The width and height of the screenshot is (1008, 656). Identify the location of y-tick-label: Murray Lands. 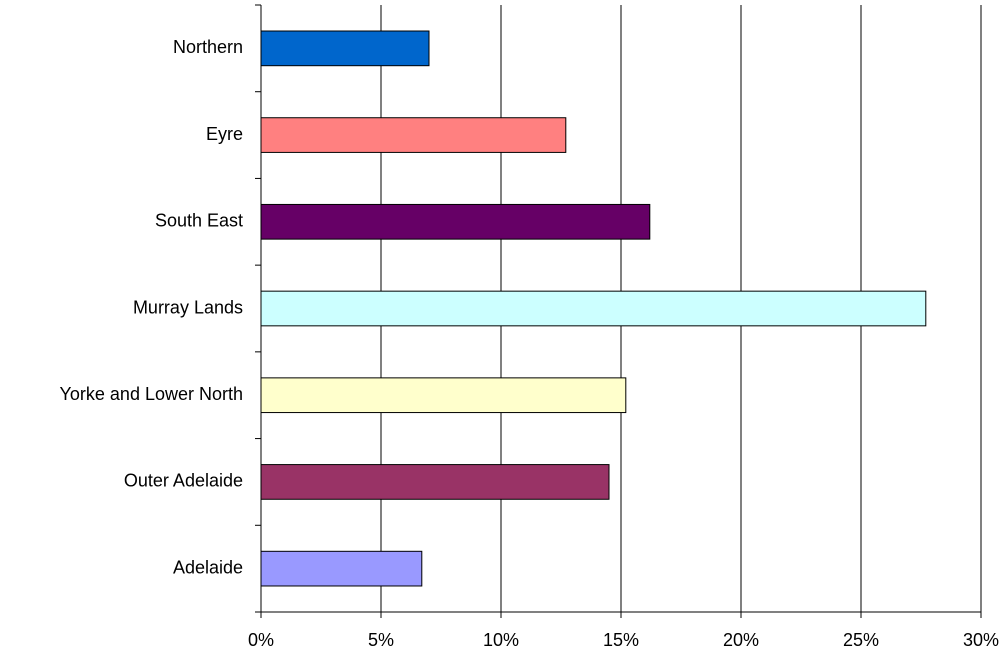
(188, 307).